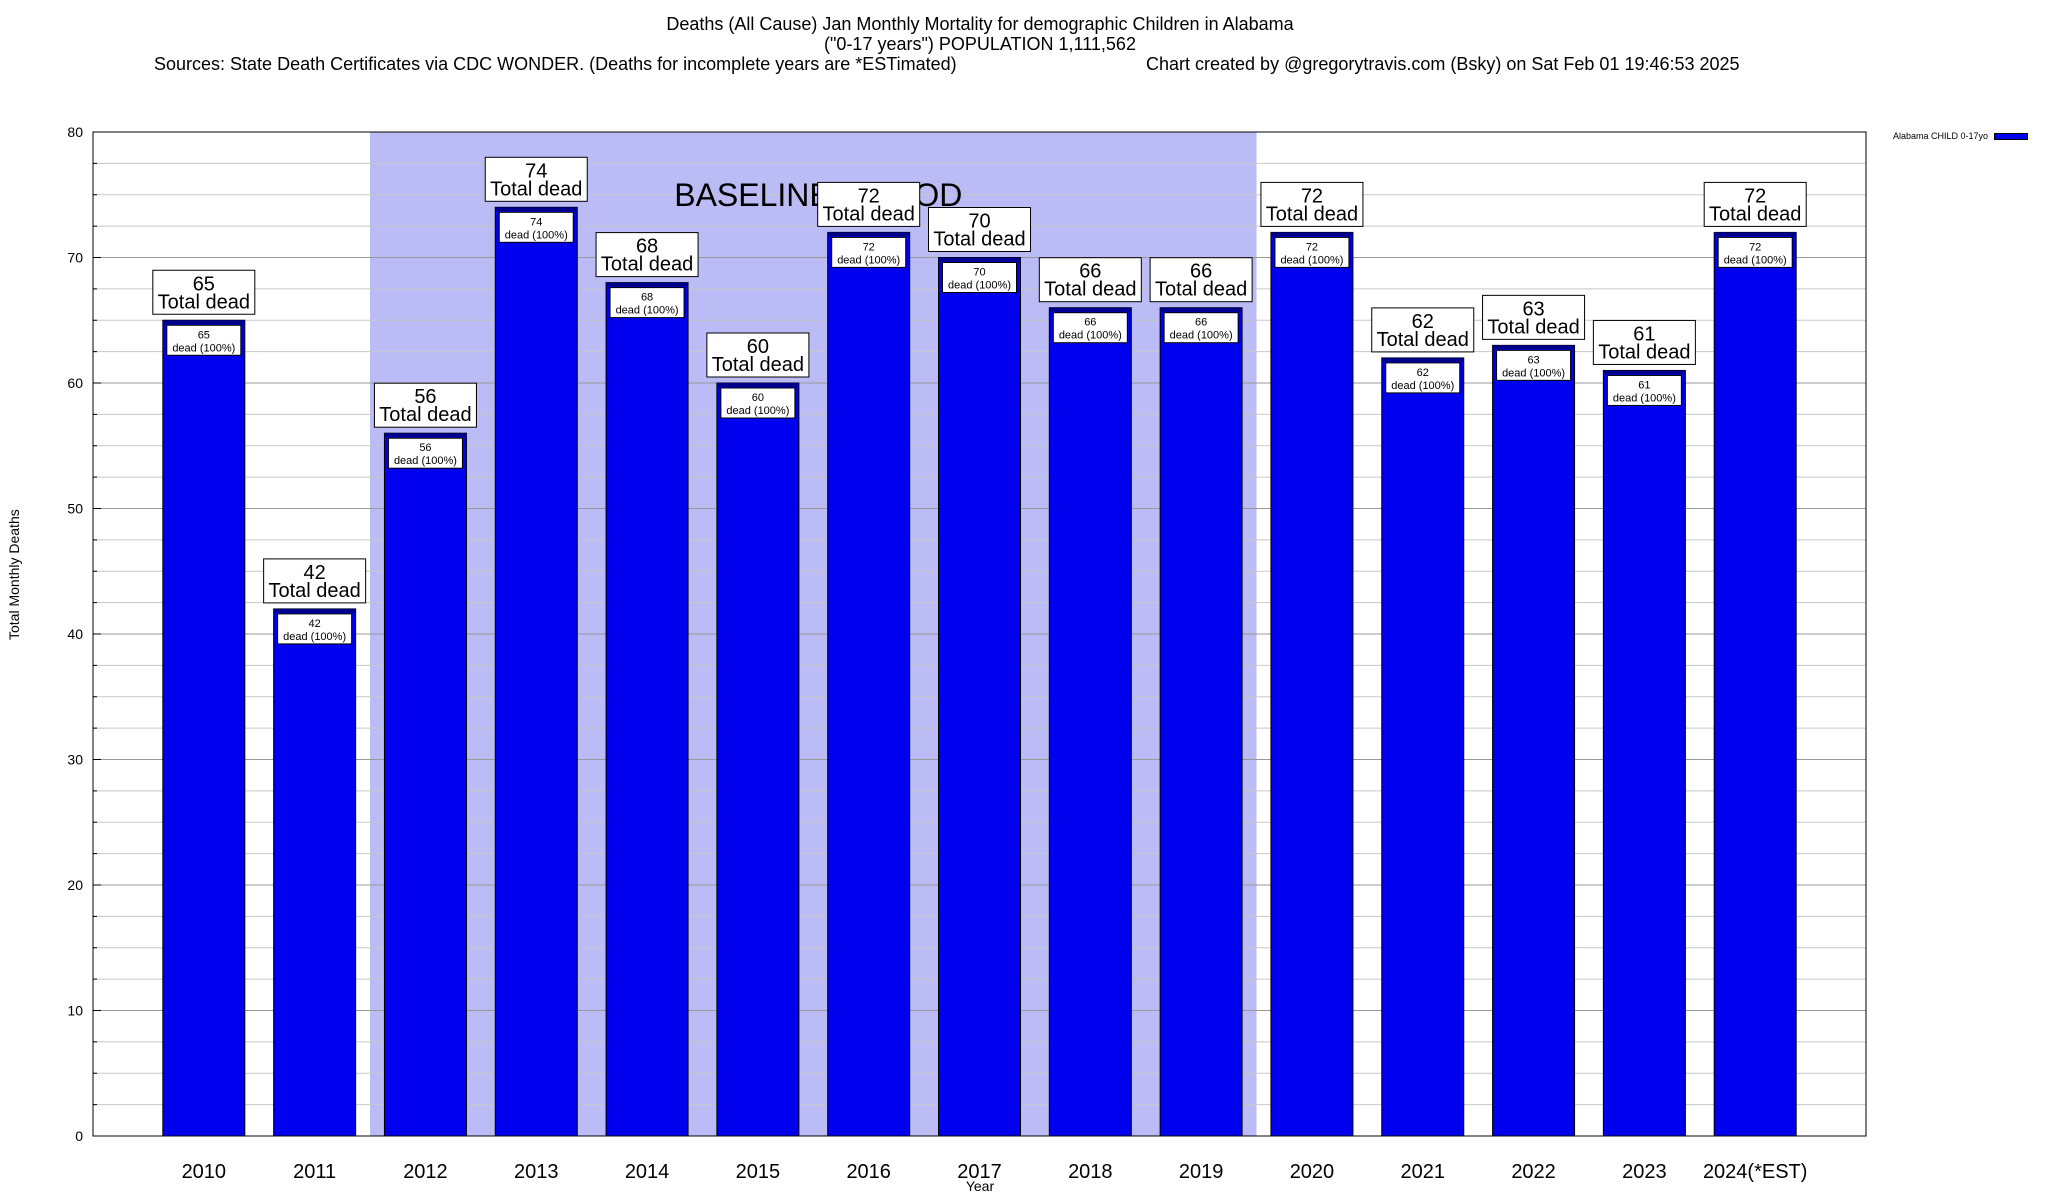 Image resolution: width=2048 pixels, height=1200 pixels. I want to click on chart-subtitle-population: ("0-17 years") POPULATION 1,111,562, so click(980, 44).